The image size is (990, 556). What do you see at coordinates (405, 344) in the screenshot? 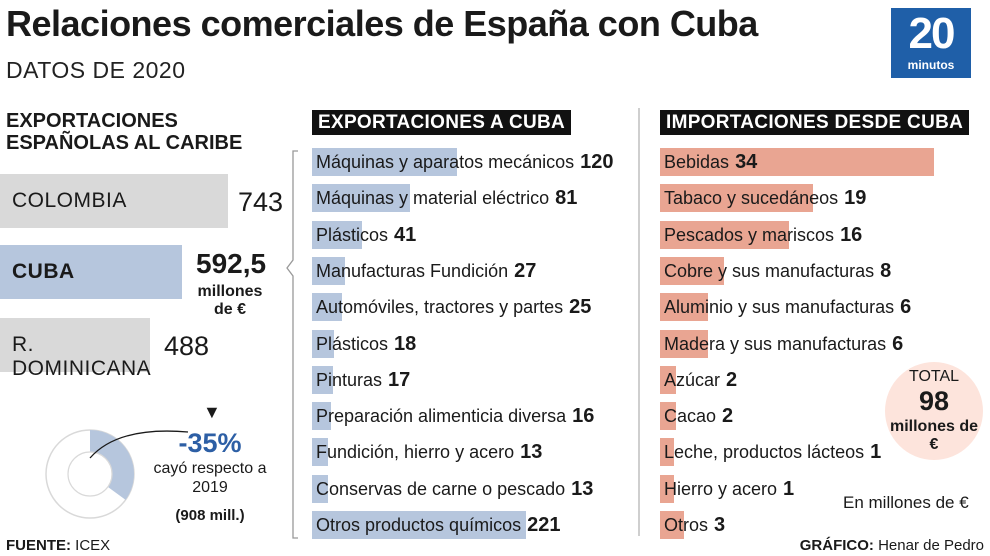
I see `export-value: 18` at bounding box center [405, 344].